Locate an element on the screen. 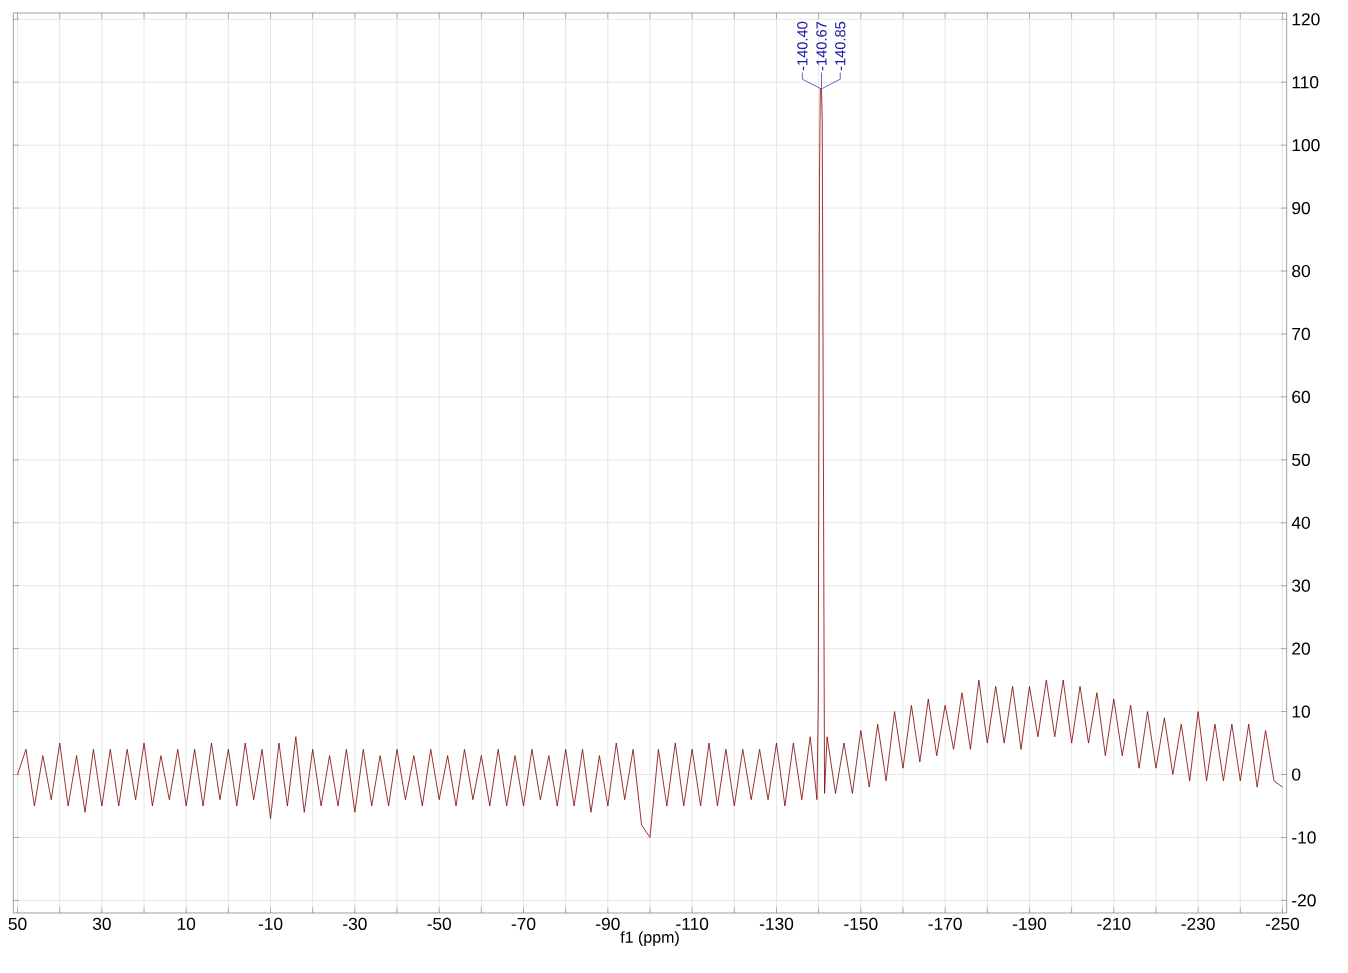 The image size is (1348, 973). x-tick-label: -210 is located at coordinates (1114, 923).